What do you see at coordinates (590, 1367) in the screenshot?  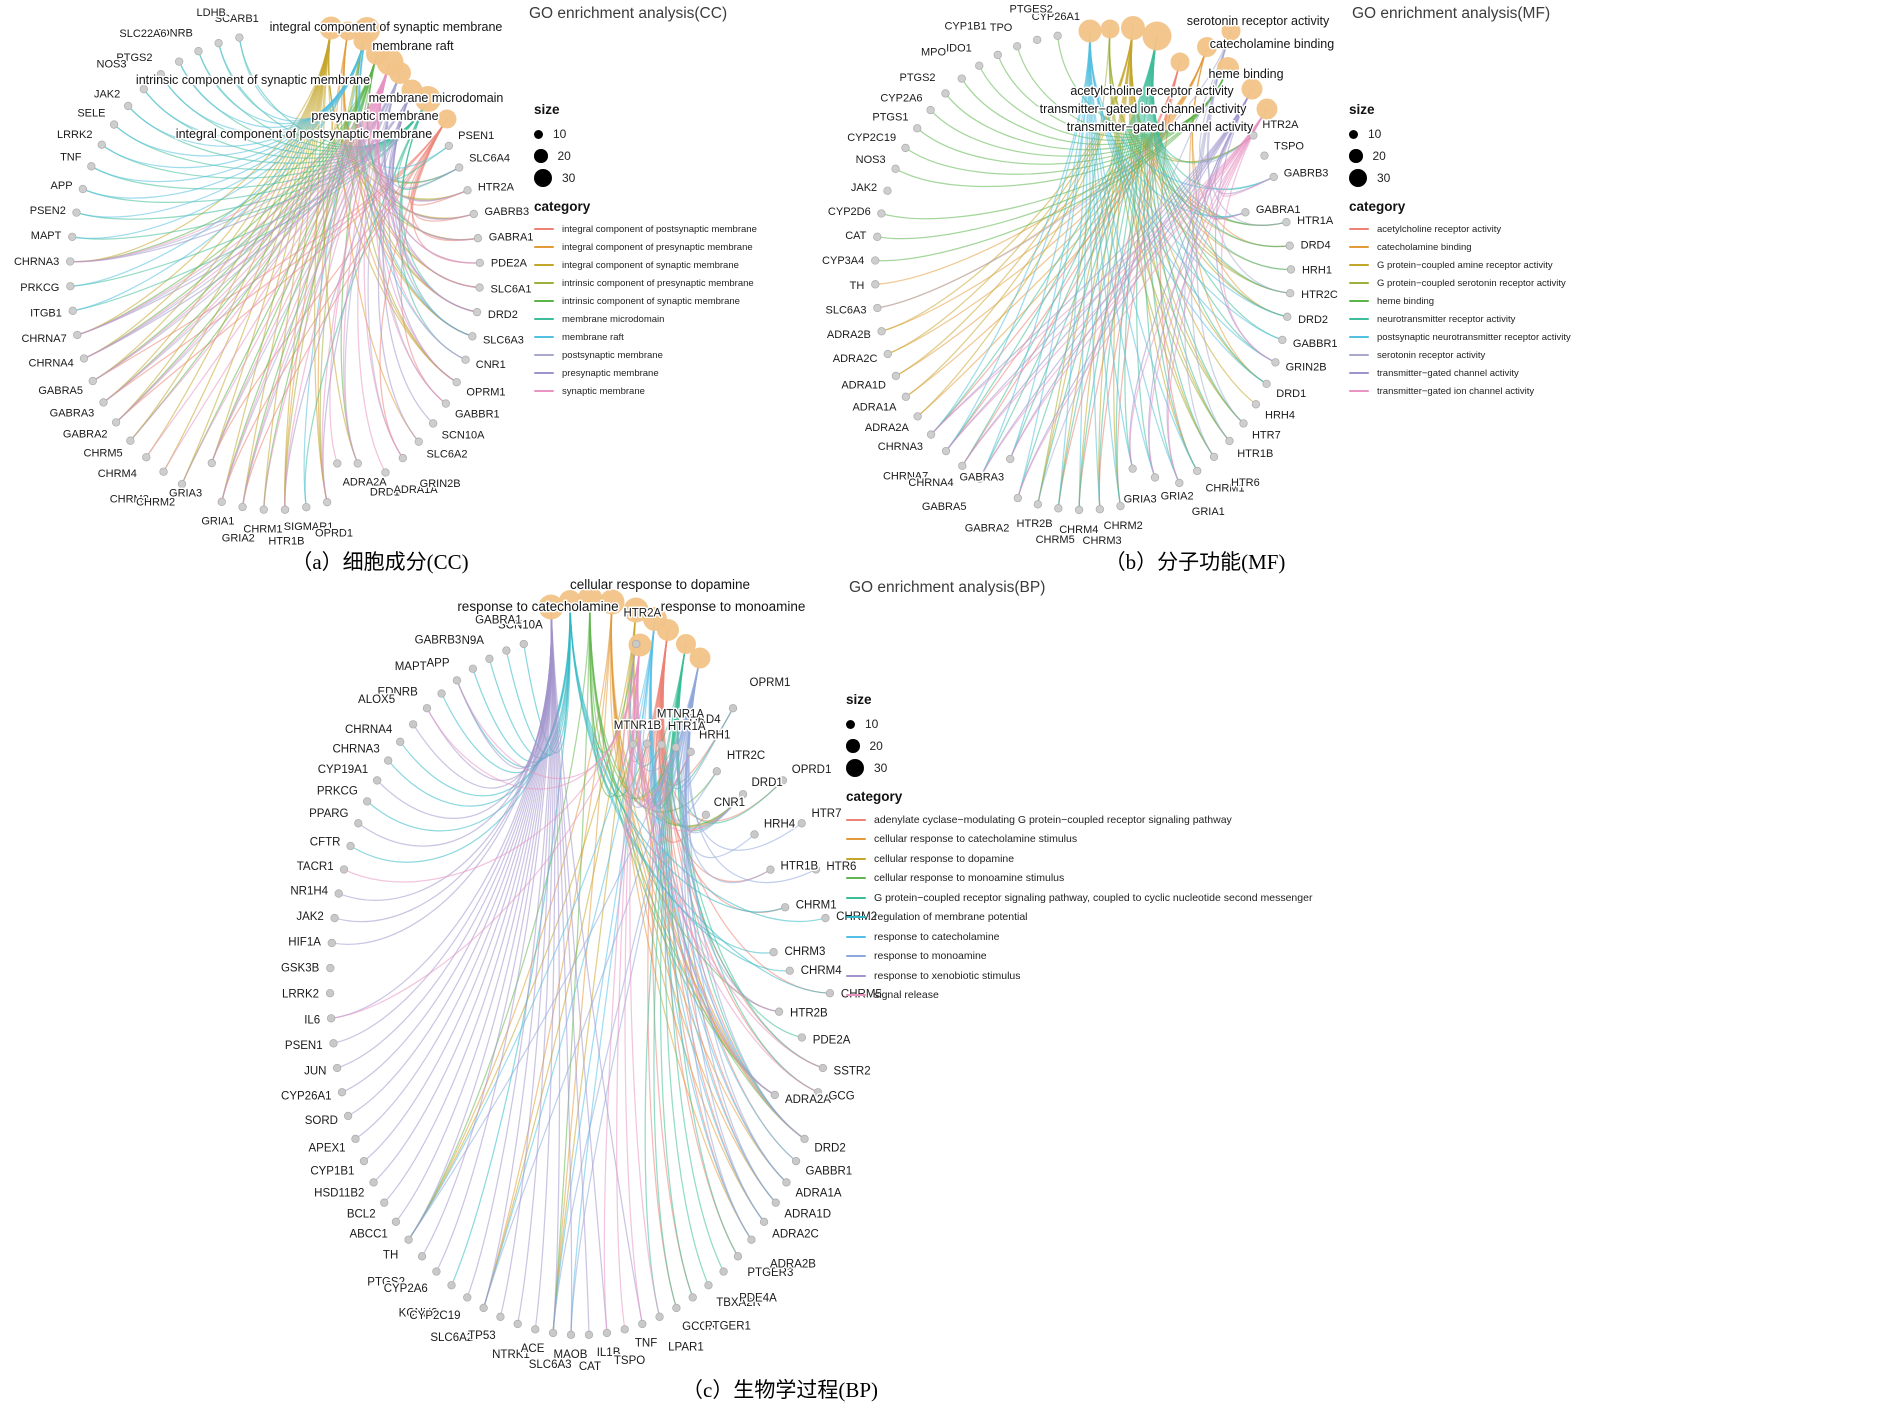 I see `gene-label: CAT` at bounding box center [590, 1367].